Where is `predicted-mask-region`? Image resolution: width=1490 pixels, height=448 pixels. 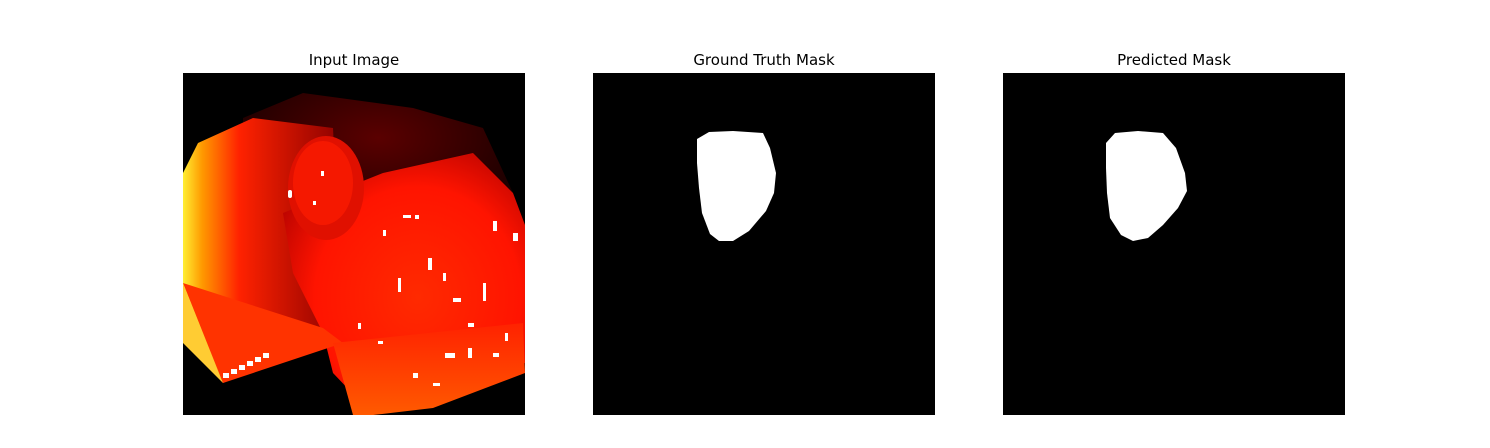 predicted-mask-region is located at coordinates (1146, 186).